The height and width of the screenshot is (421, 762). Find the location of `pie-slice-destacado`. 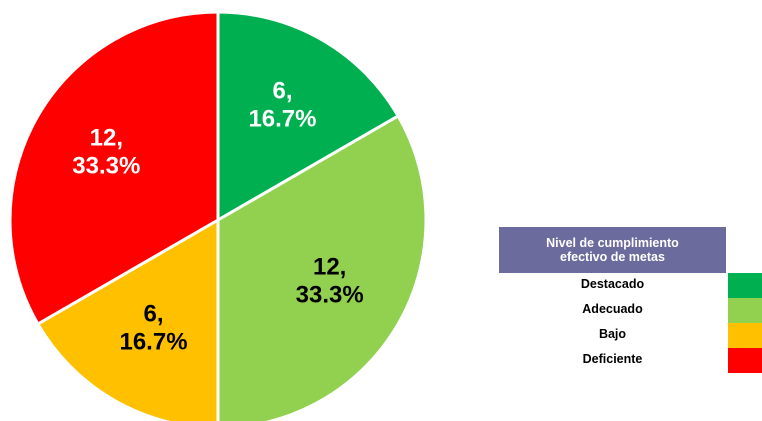

pie-slice-destacado is located at coordinates (308, 116).